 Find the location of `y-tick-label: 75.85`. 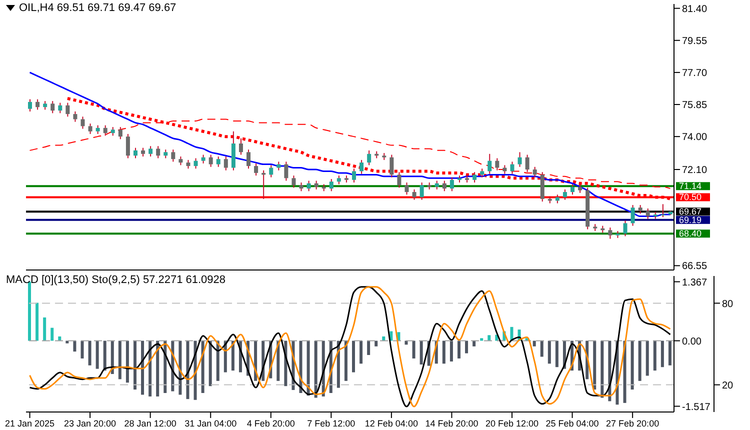

y-tick-label: 75.85 is located at coordinates (695, 106).